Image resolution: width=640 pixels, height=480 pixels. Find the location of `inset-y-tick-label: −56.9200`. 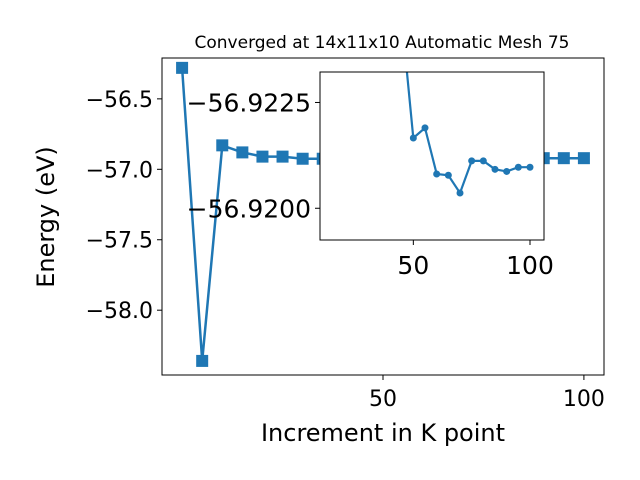

inset-y-tick-label: −56.9200 is located at coordinates (249, 208).